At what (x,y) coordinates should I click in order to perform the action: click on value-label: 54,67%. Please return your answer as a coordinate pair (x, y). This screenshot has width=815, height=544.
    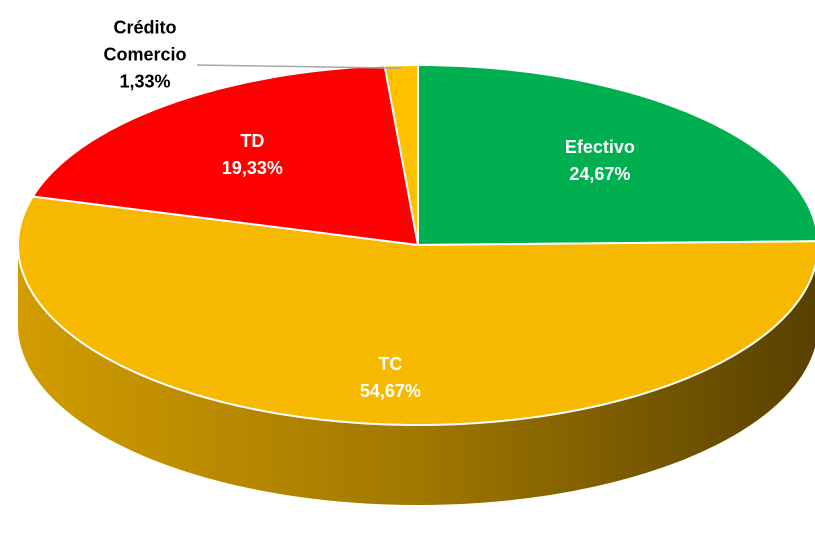
    Looking at the image, I should click on (390, 391).